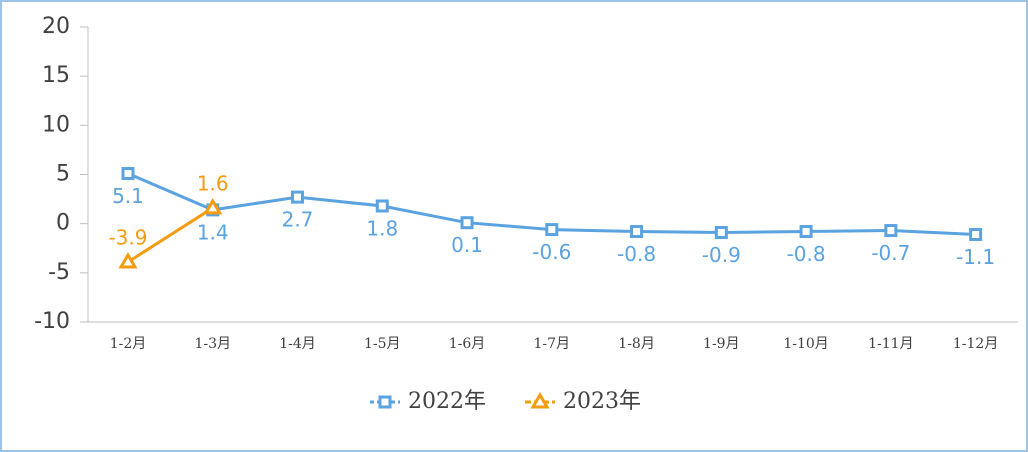 The width and height of the screenshot is (1028, 452). Describe the element at coordinates (721, 255) in the screenshot. I see `data-label: -0.9` at that location.